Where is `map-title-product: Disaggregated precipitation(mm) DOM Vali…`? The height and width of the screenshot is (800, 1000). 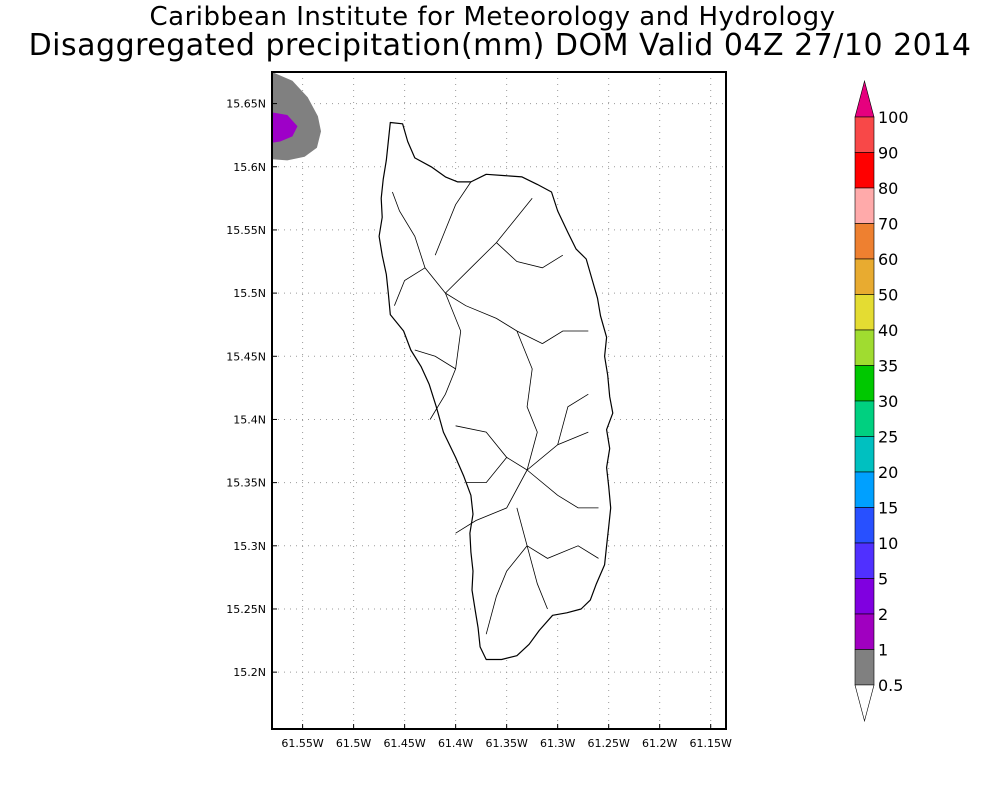 map-title-product: Disaggregated precipitation(mm) DOM Vali… is located at coordinates (500, 45).